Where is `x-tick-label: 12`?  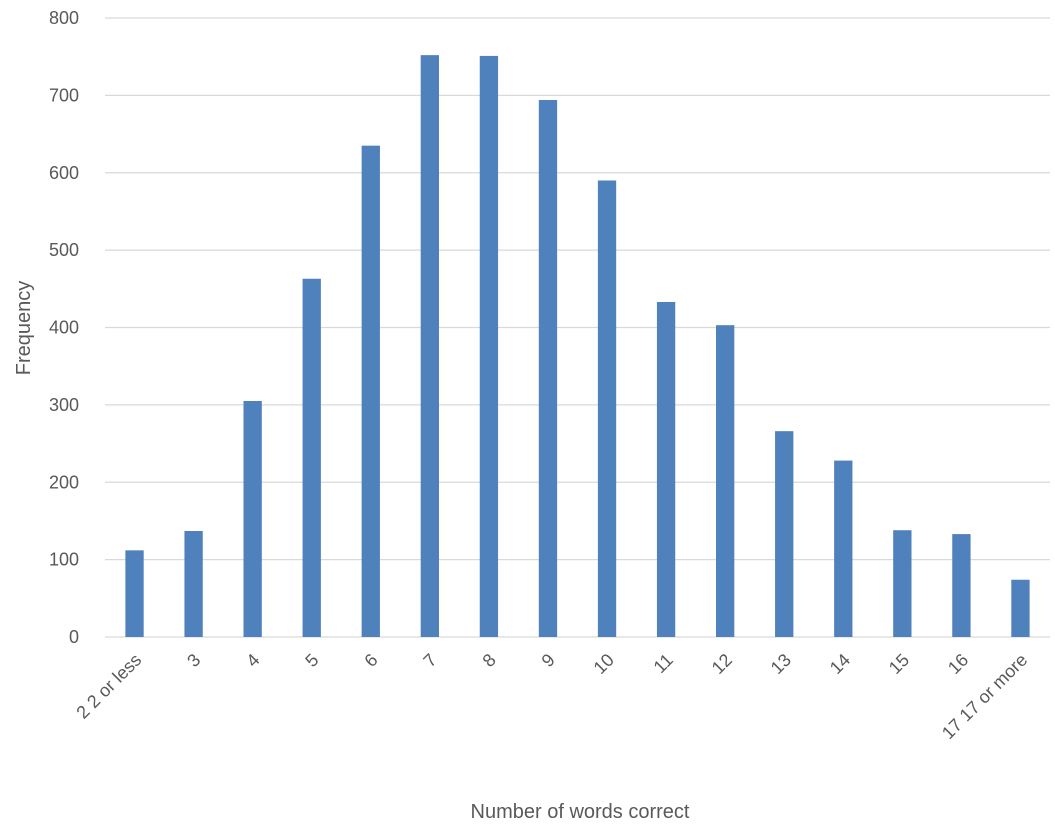 x-tick-label: 12 is located at coordinates (722, 664).